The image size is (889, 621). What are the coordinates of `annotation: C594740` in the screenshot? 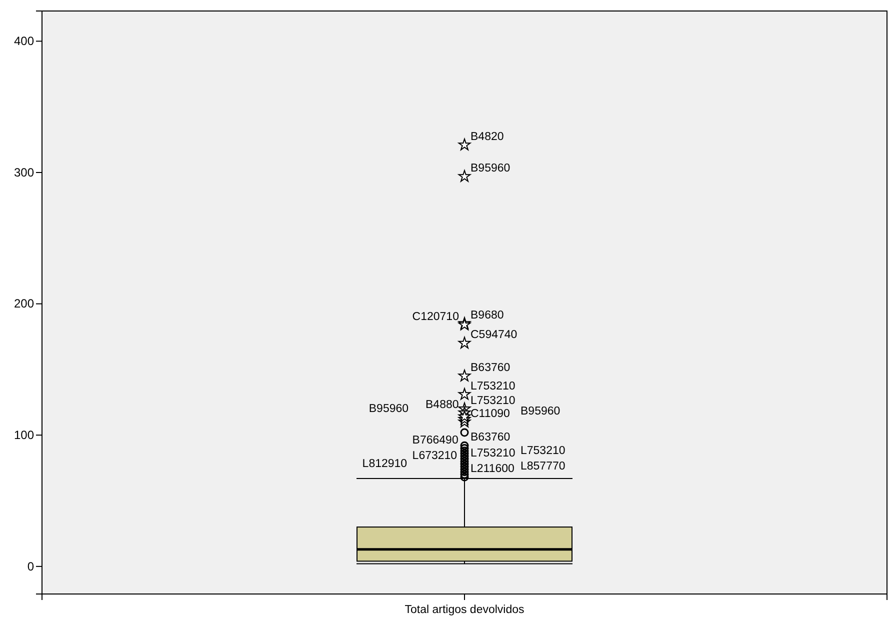 It's located at (494, 335).